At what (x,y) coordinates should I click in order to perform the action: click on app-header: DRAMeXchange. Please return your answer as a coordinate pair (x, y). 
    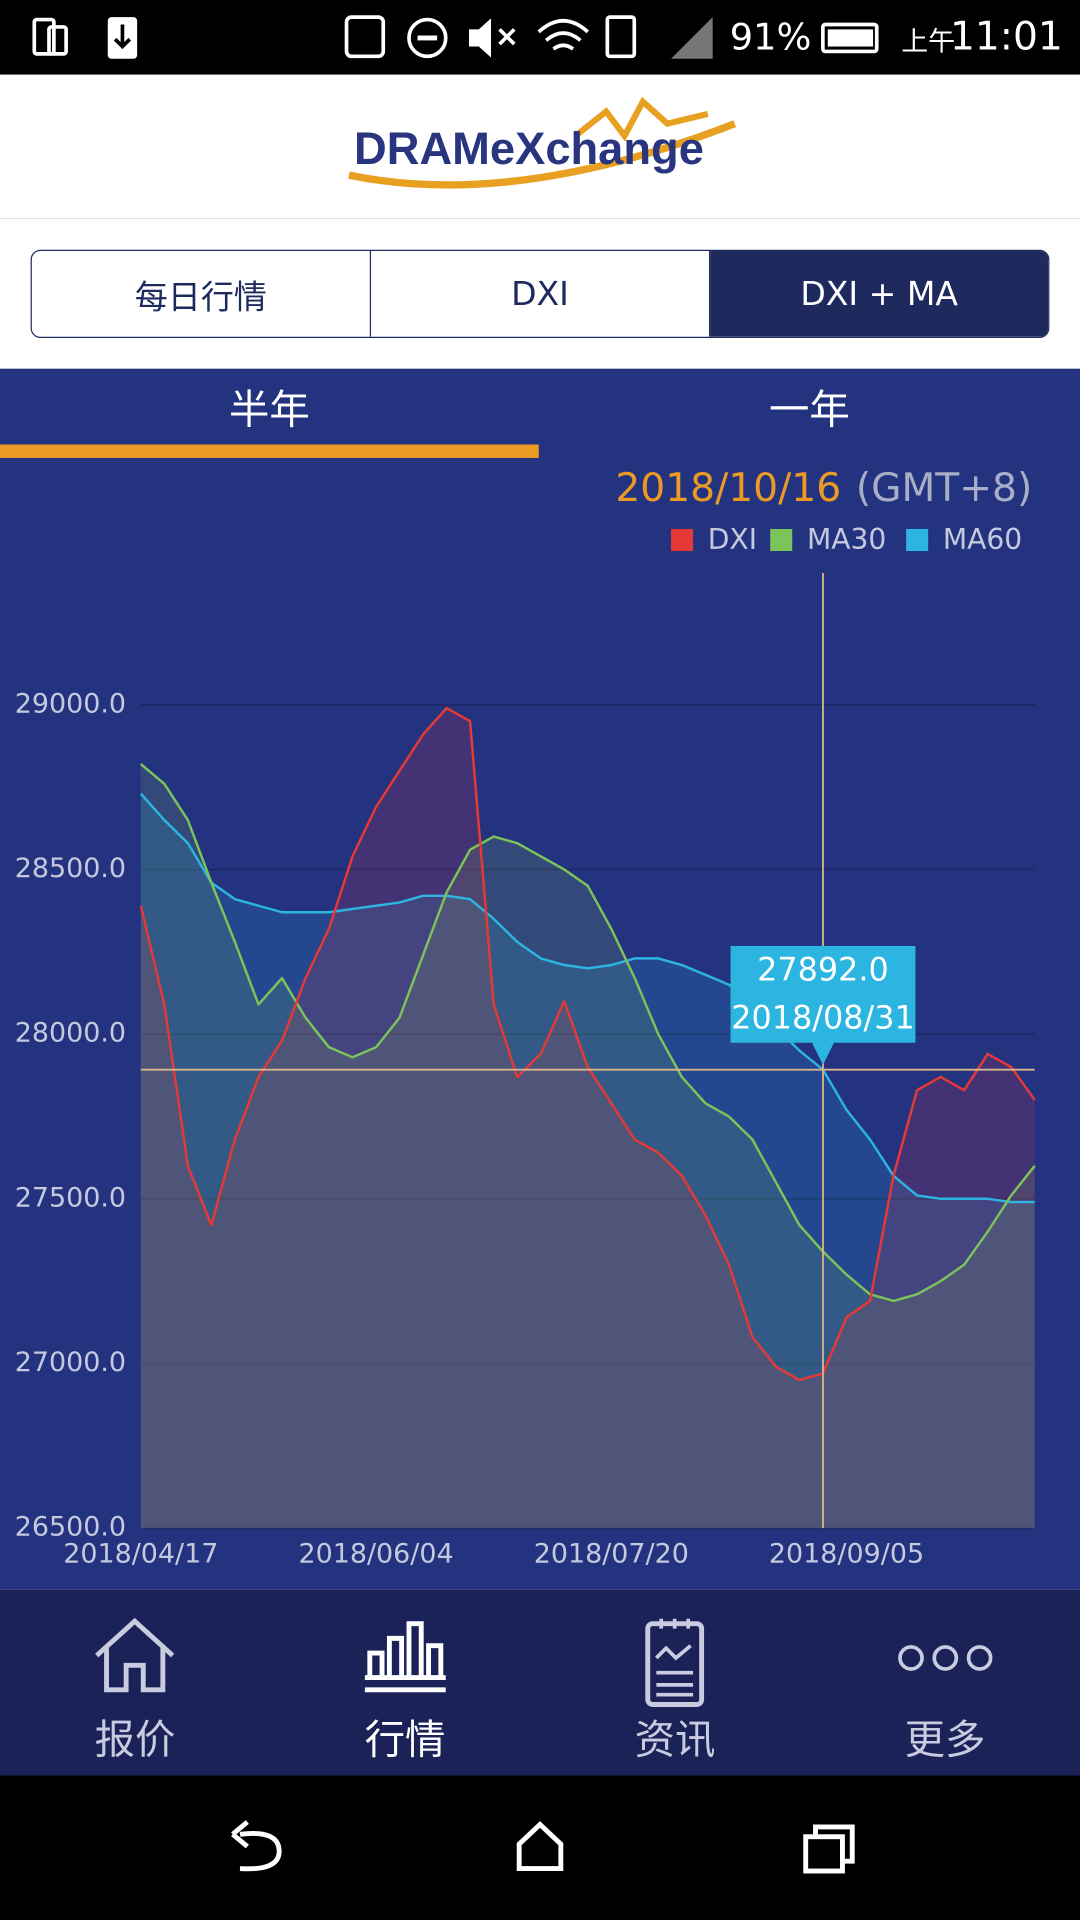
    Looking at the image, I should click on (540, 147).